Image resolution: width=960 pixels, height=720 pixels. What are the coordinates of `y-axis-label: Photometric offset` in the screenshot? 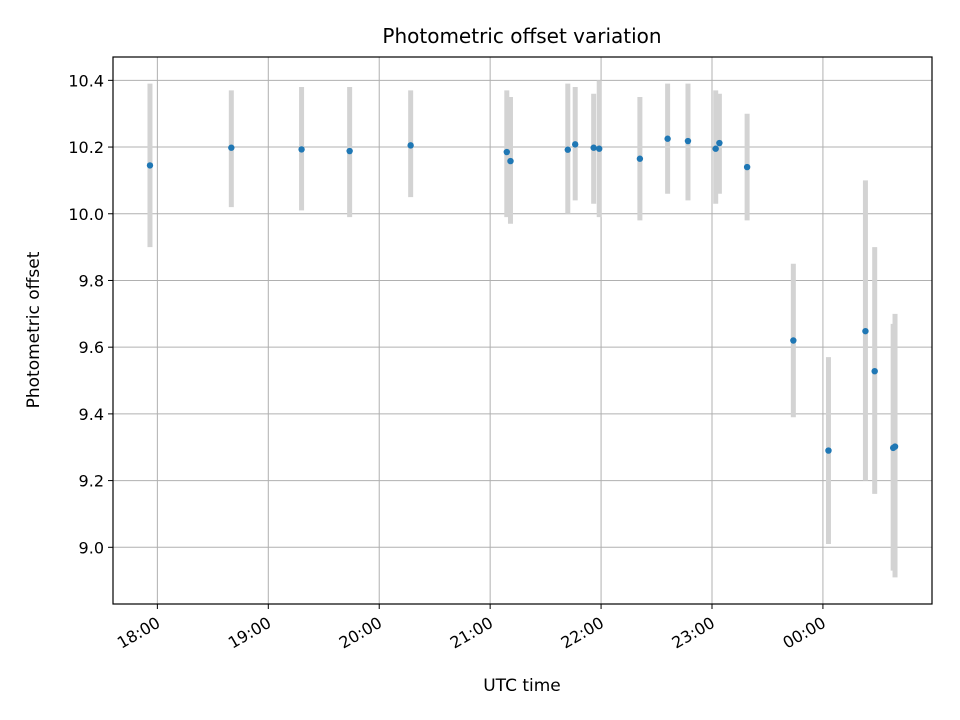 It's located at (34, 329).